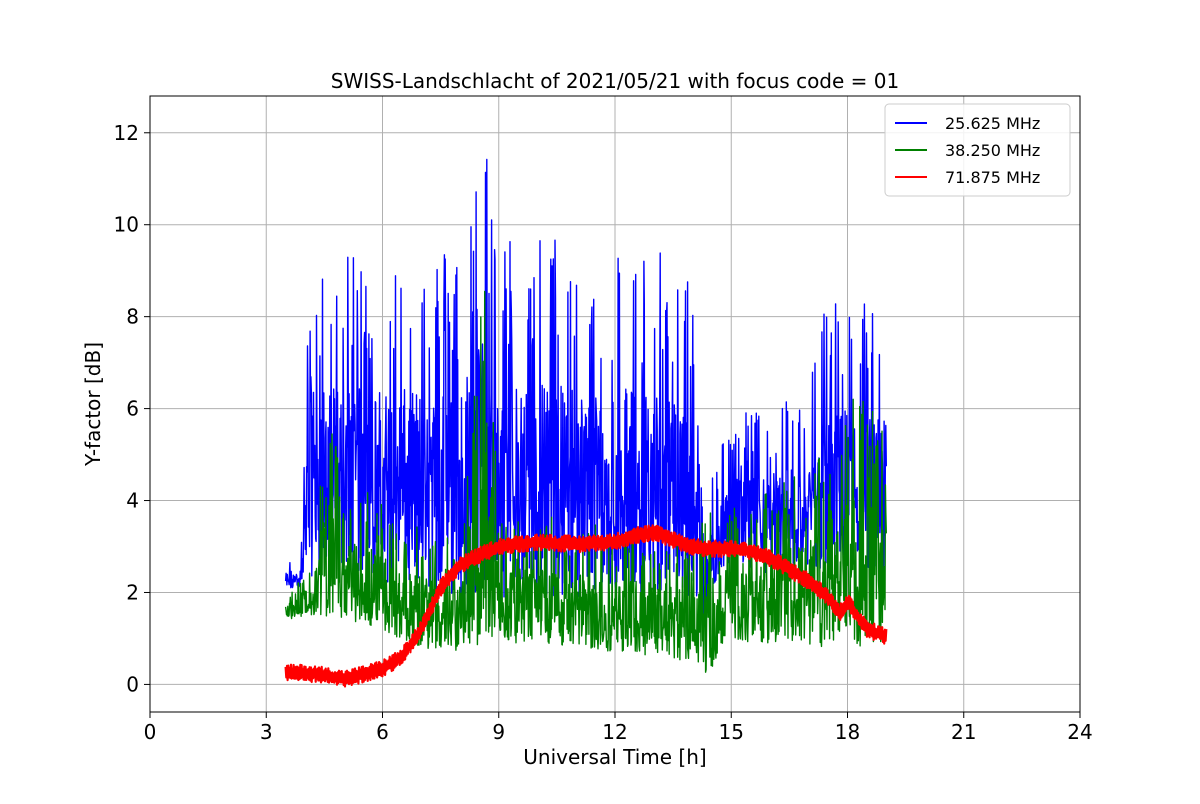 The width and height of the screenshot is (1200, 804). What do you see at coordinates (132, 317) in the screenshot?
I see `y-tick-label: 8` at bounding box center [132, 317].